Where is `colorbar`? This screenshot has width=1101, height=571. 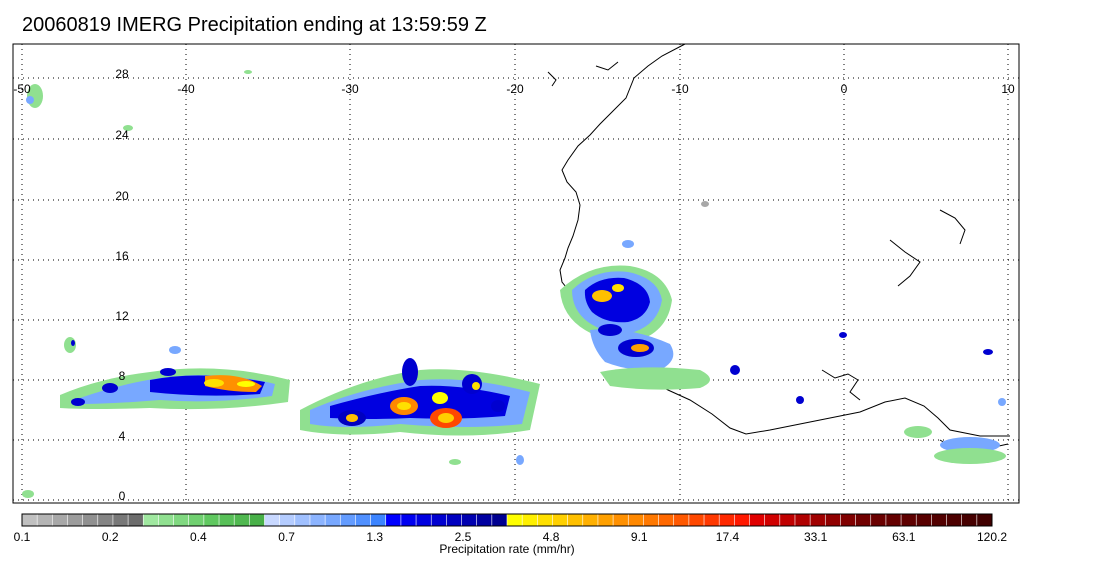
colorbar is located at coordinates (507, 520).